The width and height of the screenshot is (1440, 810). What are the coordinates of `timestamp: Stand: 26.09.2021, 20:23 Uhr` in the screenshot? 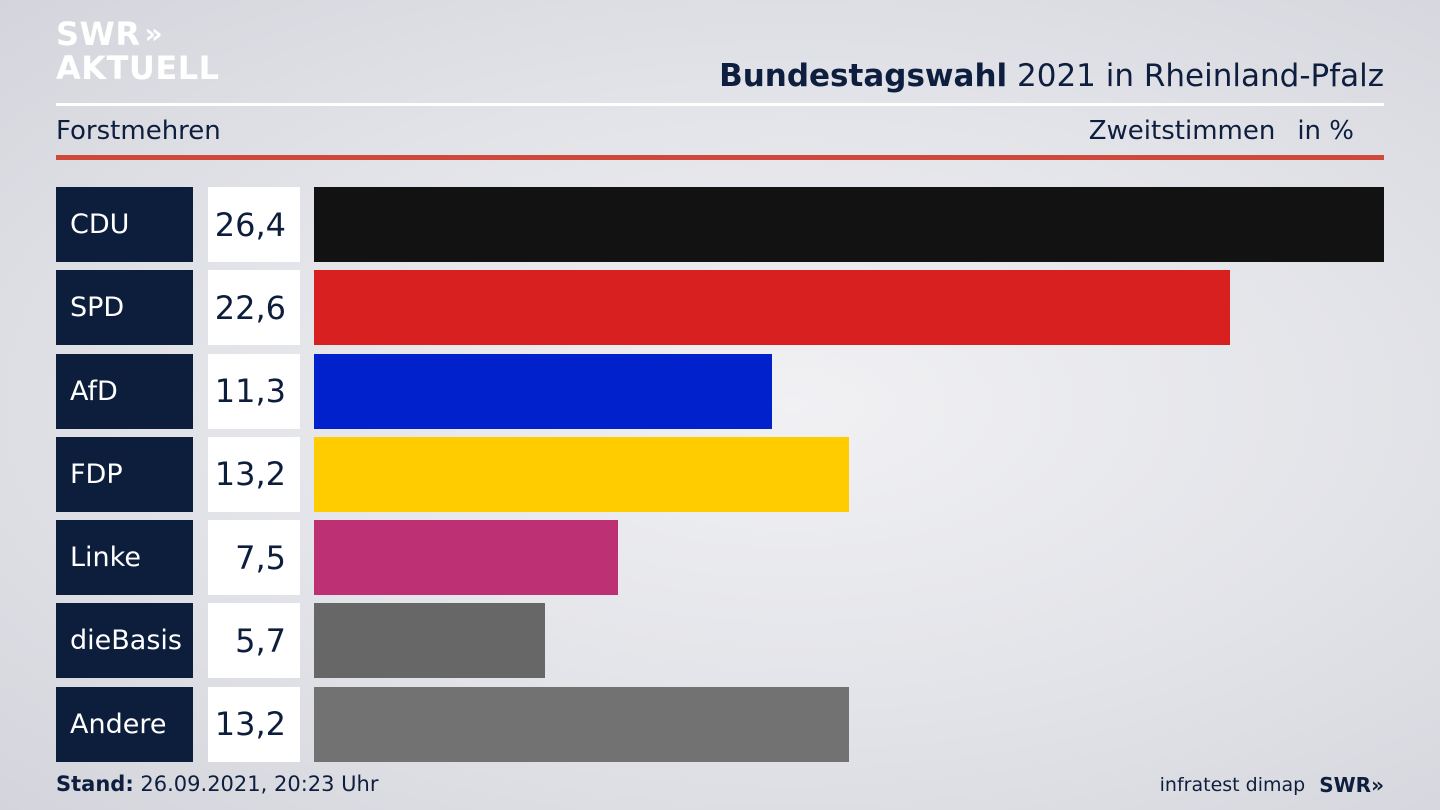 It's located at (217, 784).